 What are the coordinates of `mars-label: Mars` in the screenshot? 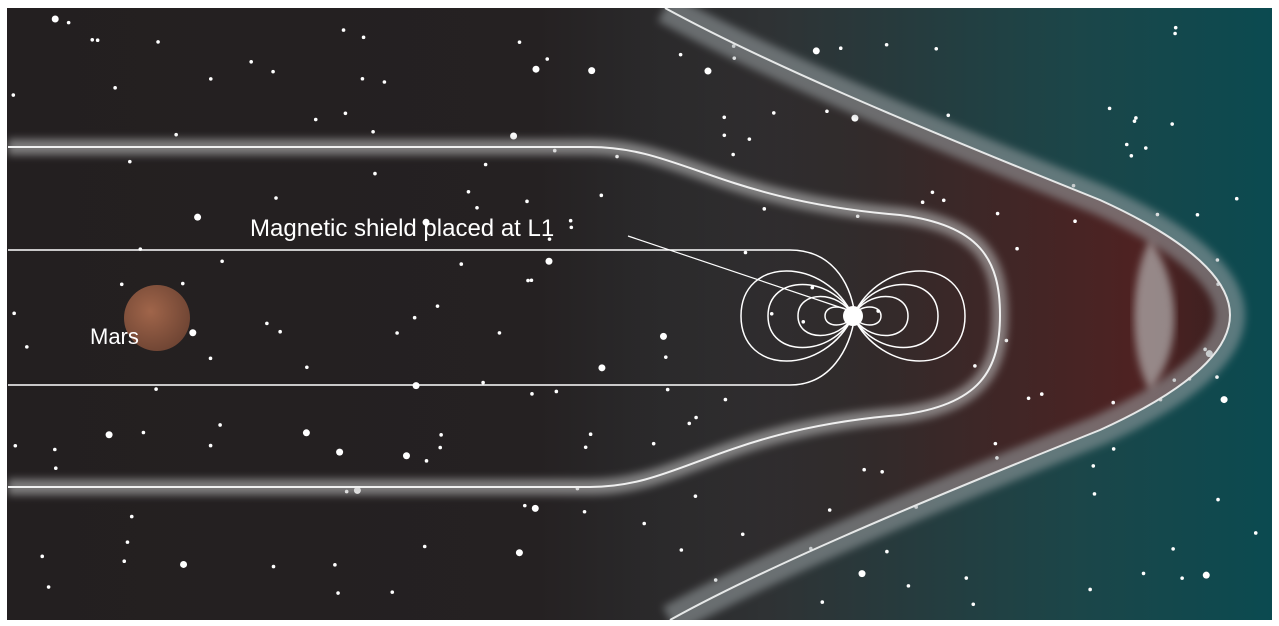 It's located at (114, 336).